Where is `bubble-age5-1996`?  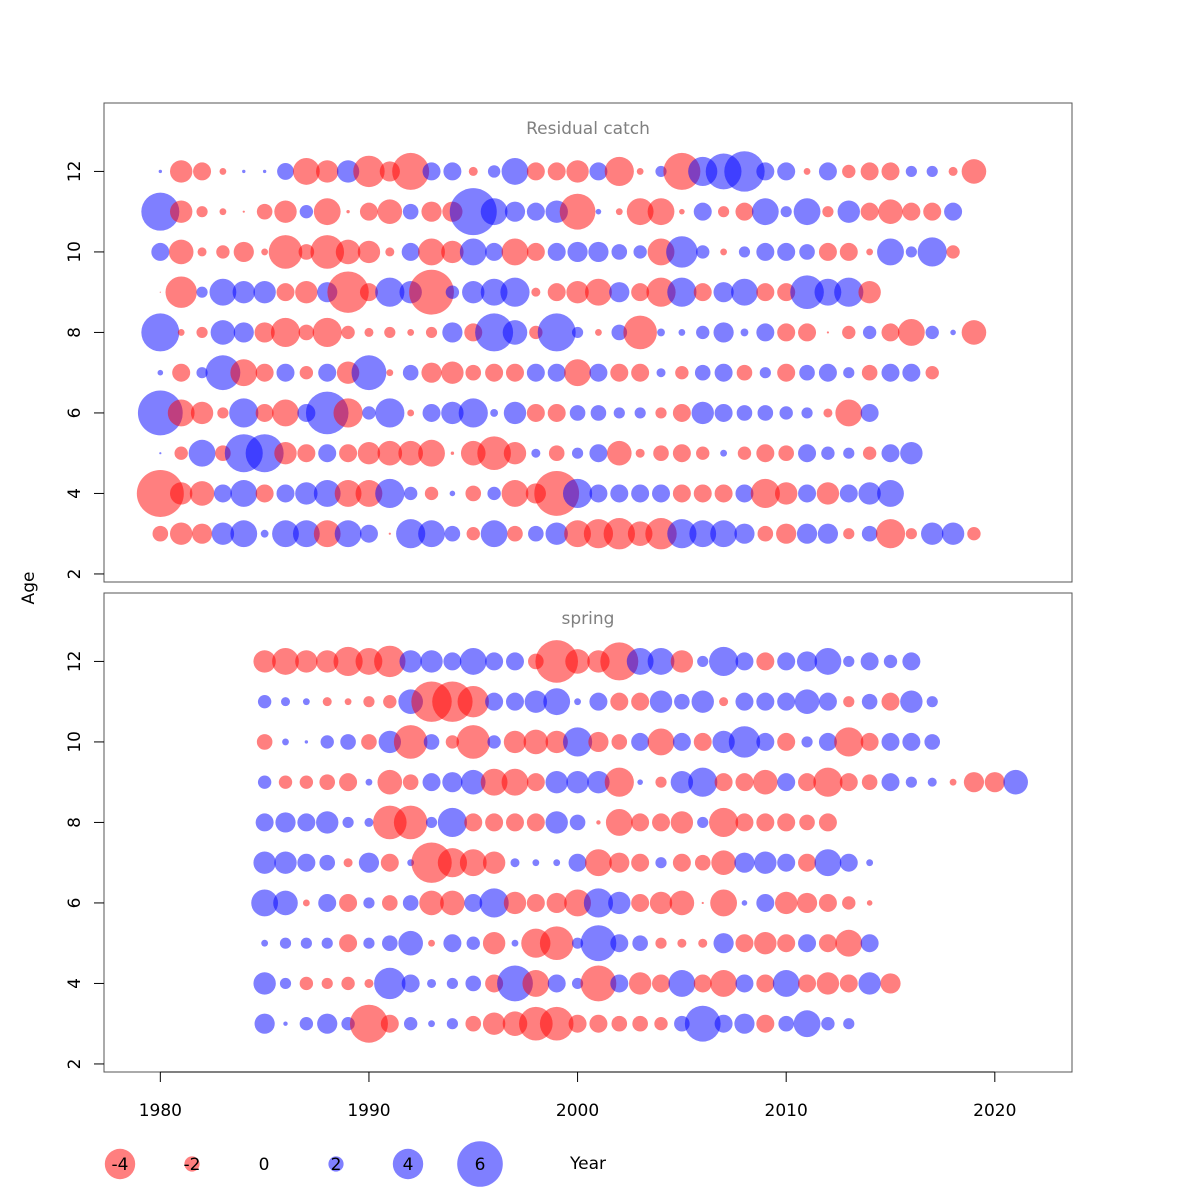
bubble-age5-1996 is located at coordinates (494, 453).